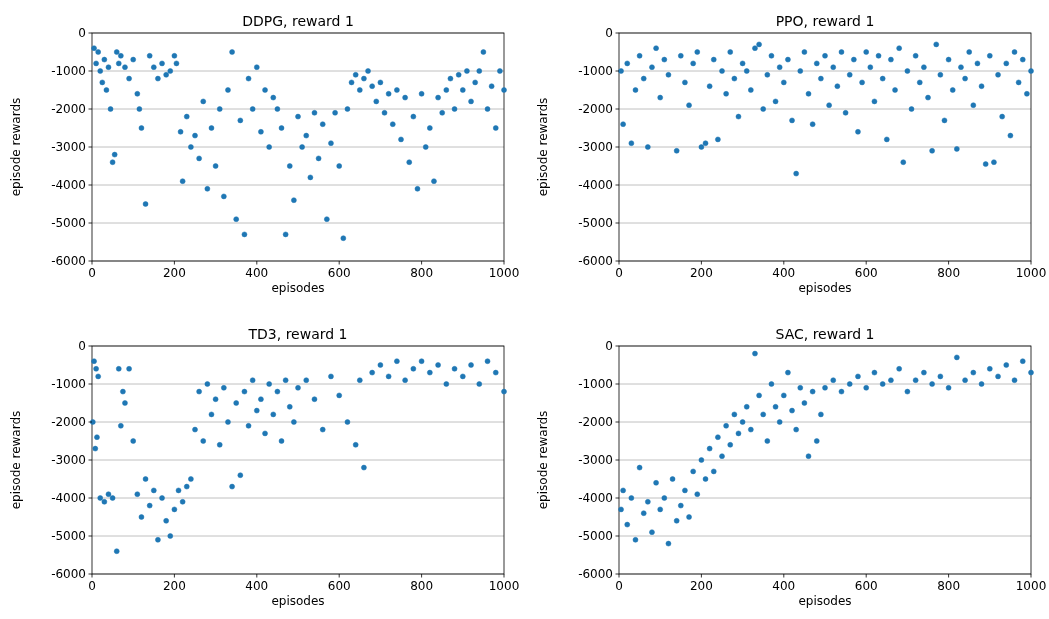  I want to click on chart-title: DDPG, reward 1, so click(298, 21).